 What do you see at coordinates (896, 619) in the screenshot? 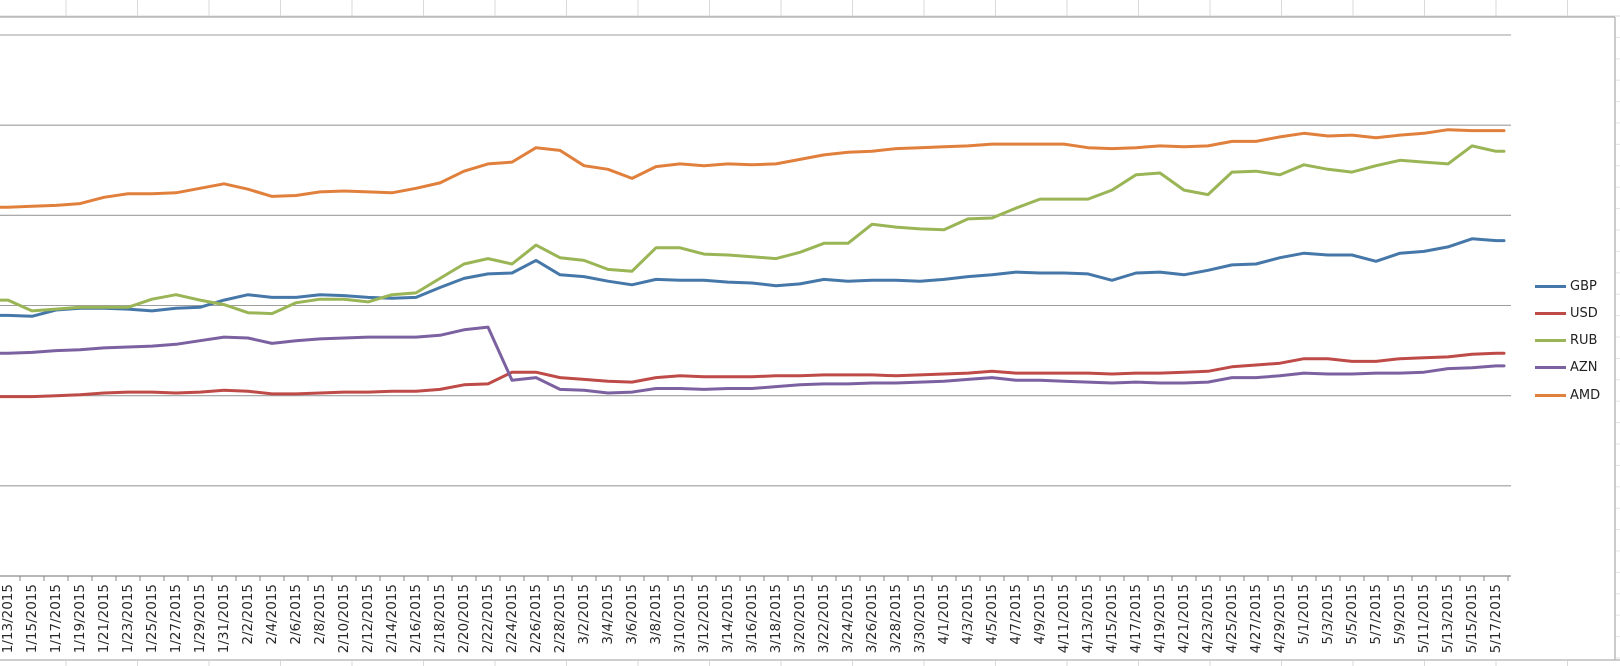
I see `x-axis-label: 3/28/2015` at bounding box center [896, 619].